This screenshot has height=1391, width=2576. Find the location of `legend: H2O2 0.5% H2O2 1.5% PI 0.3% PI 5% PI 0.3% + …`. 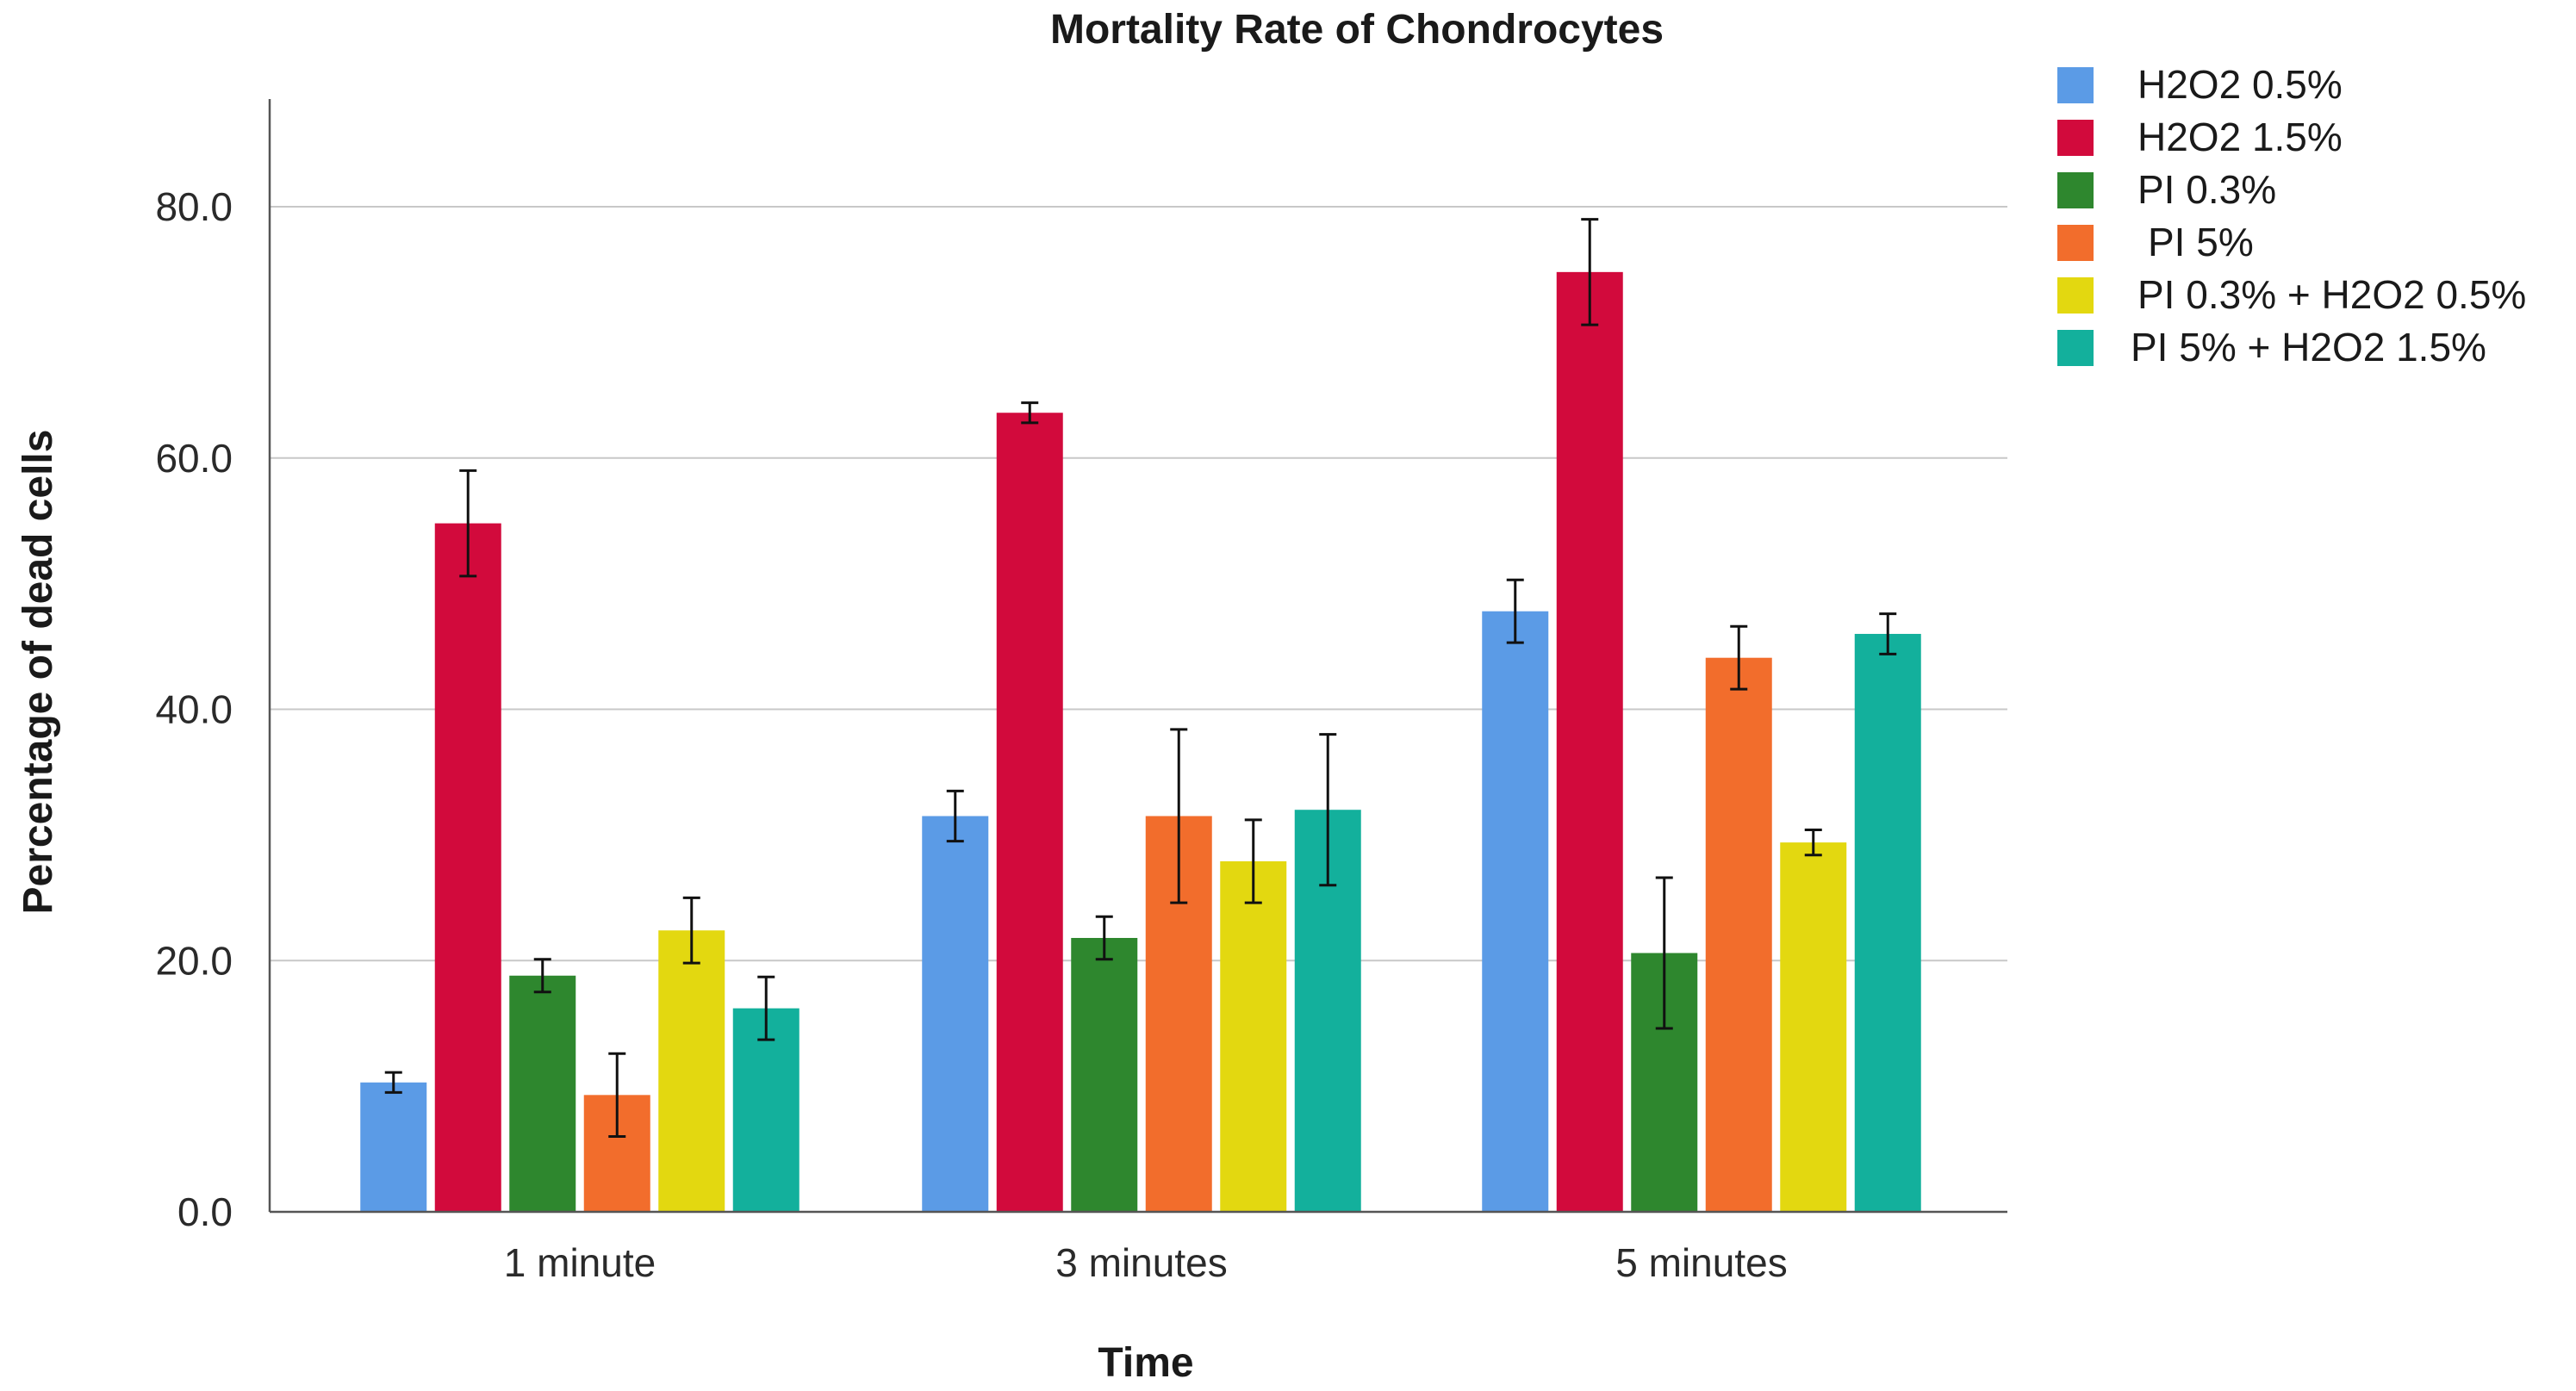

legend: H2O2 0.5% H2O2 1.5% PI 0.3% PI 5% PI 0.3% + … is located at coordinates (2291, 215).